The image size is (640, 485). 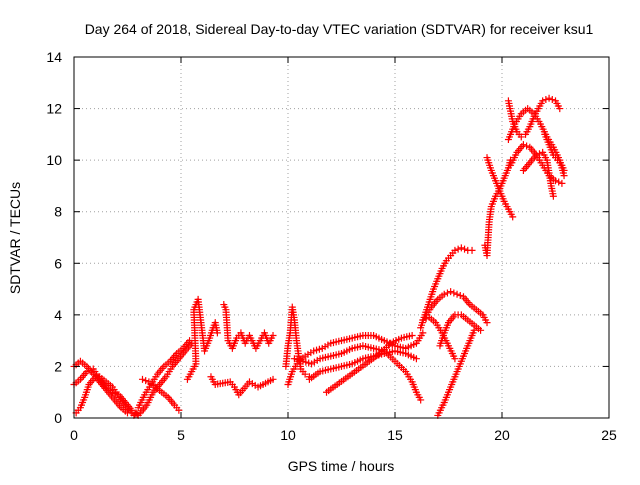 What do you see at coordinates (54, 57) in the screenshot?
I see `y-tick-label: 14` at bounding box center [54, 57].